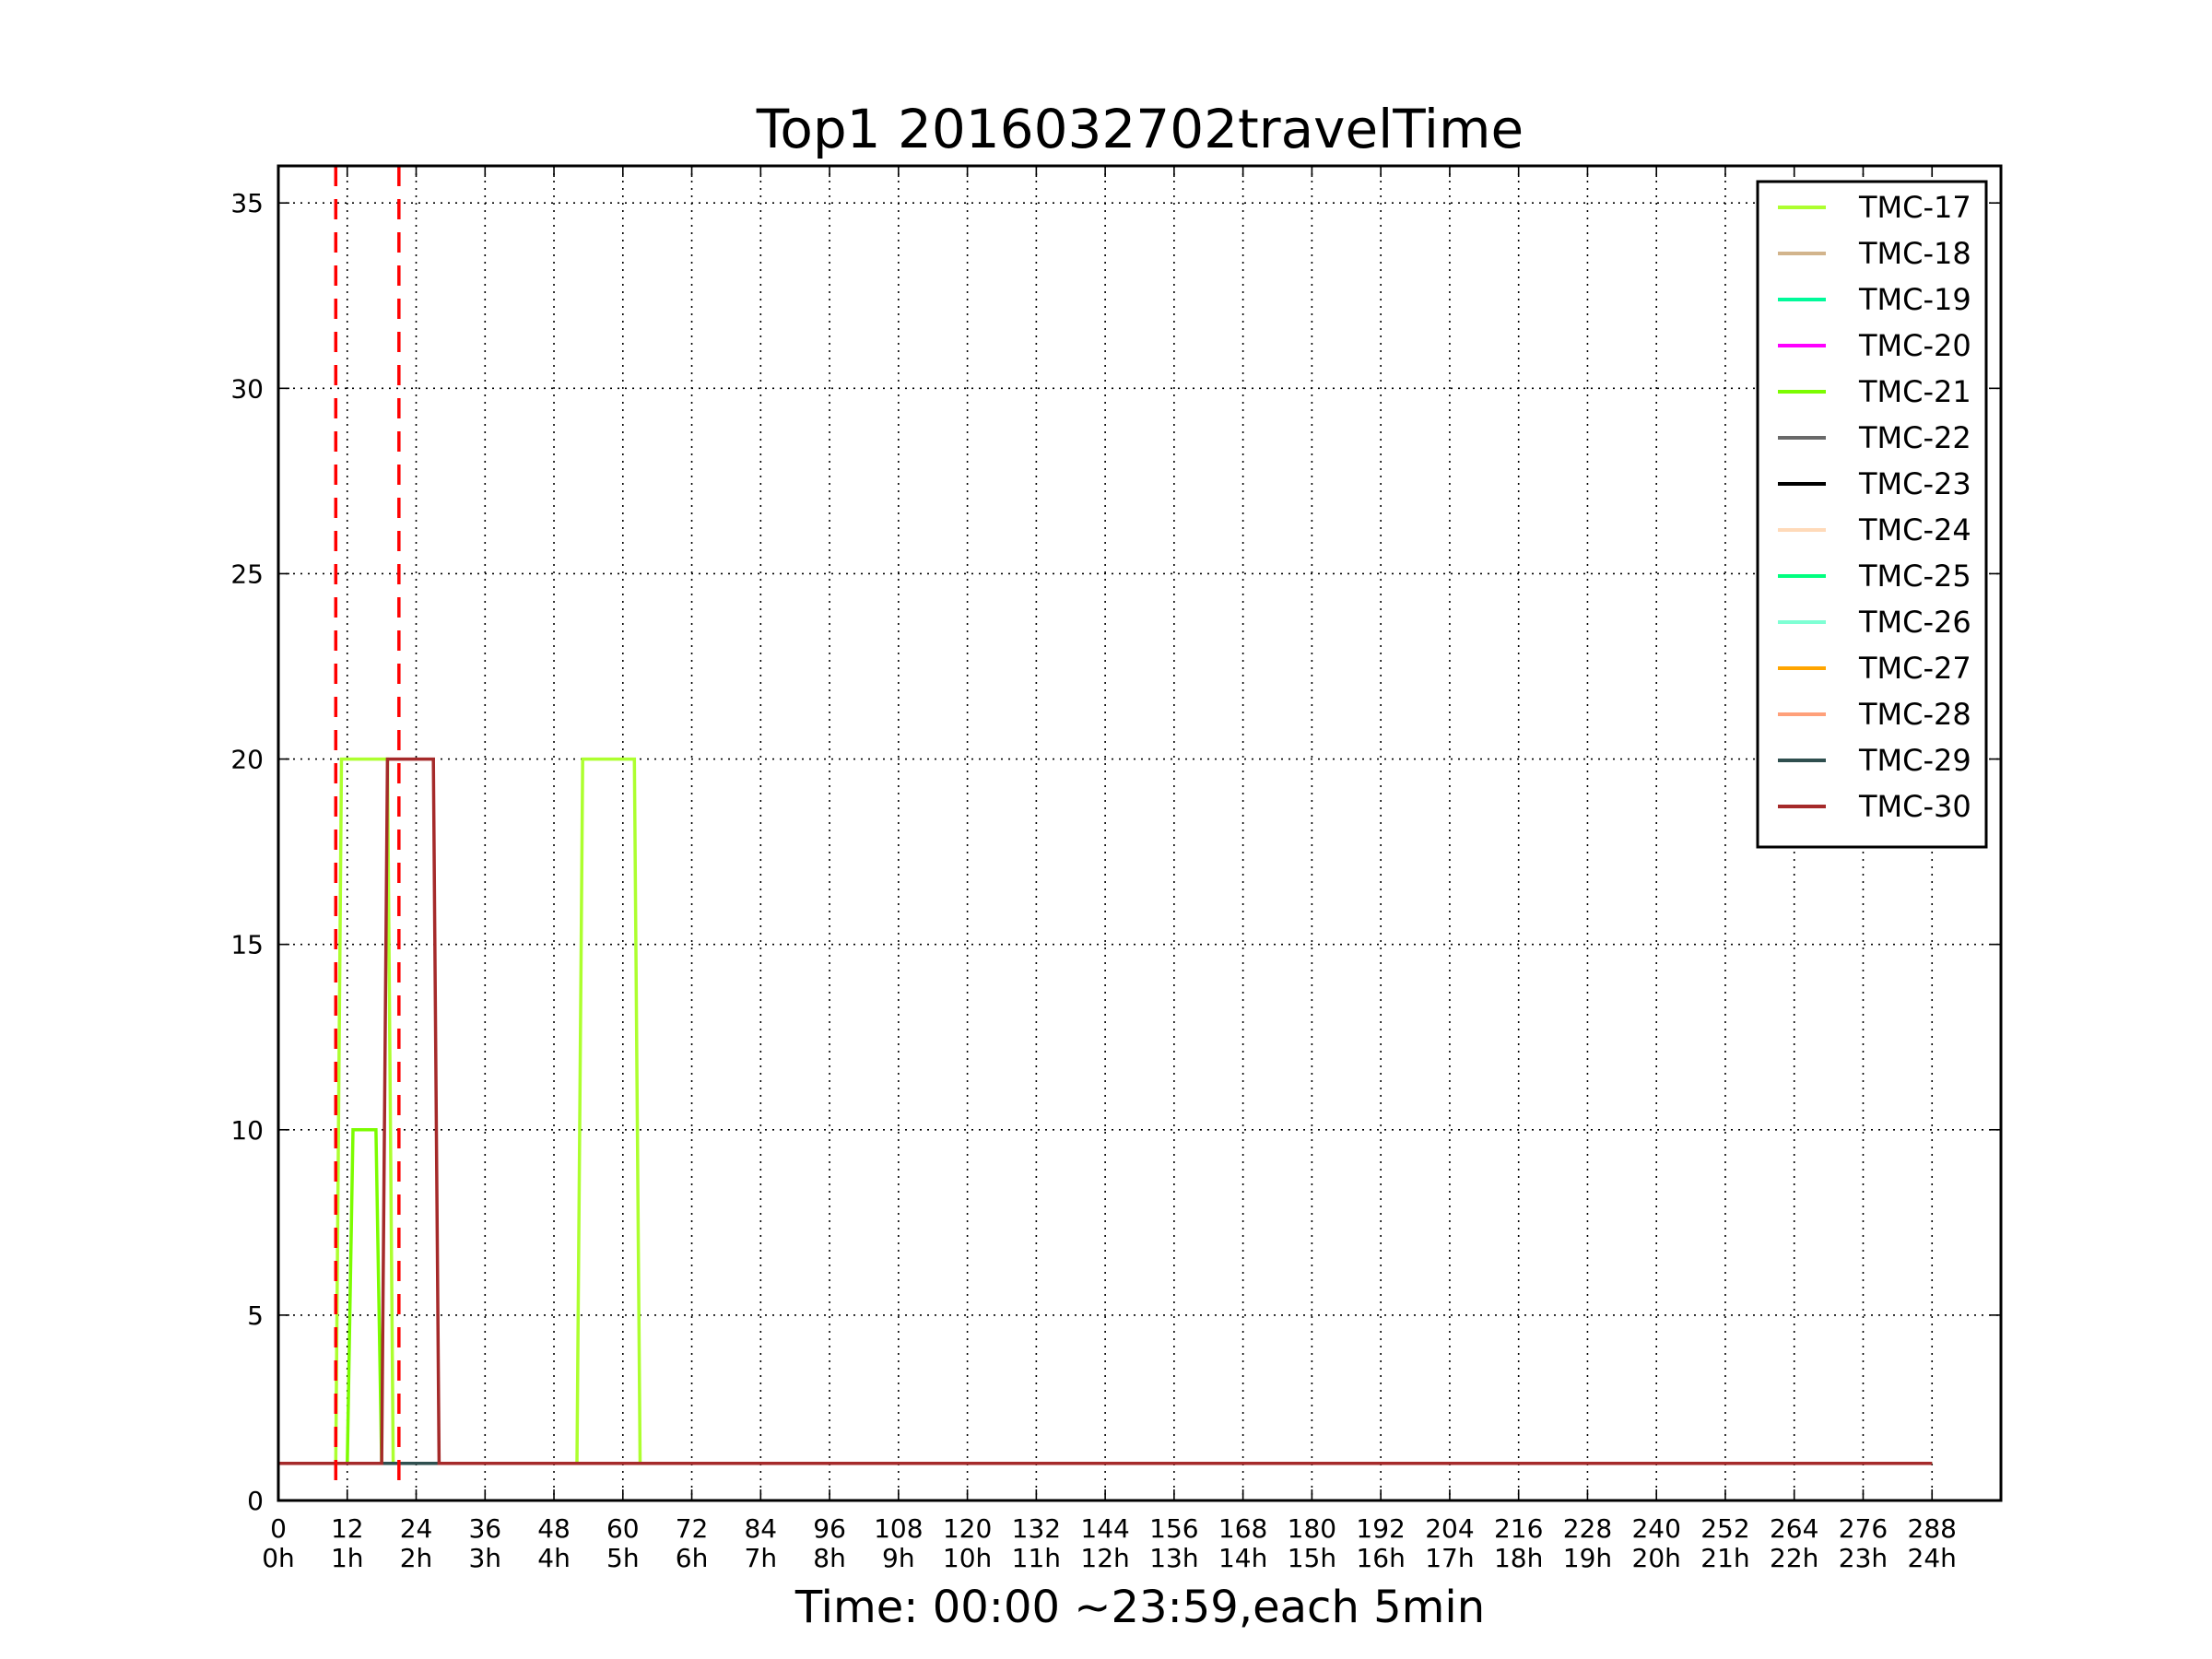 This screenshot has width=2212, height=1659. Describe the element at coordinates (1914, 714) in the screenshot. I see `legend-label: TMC-28` at that location.